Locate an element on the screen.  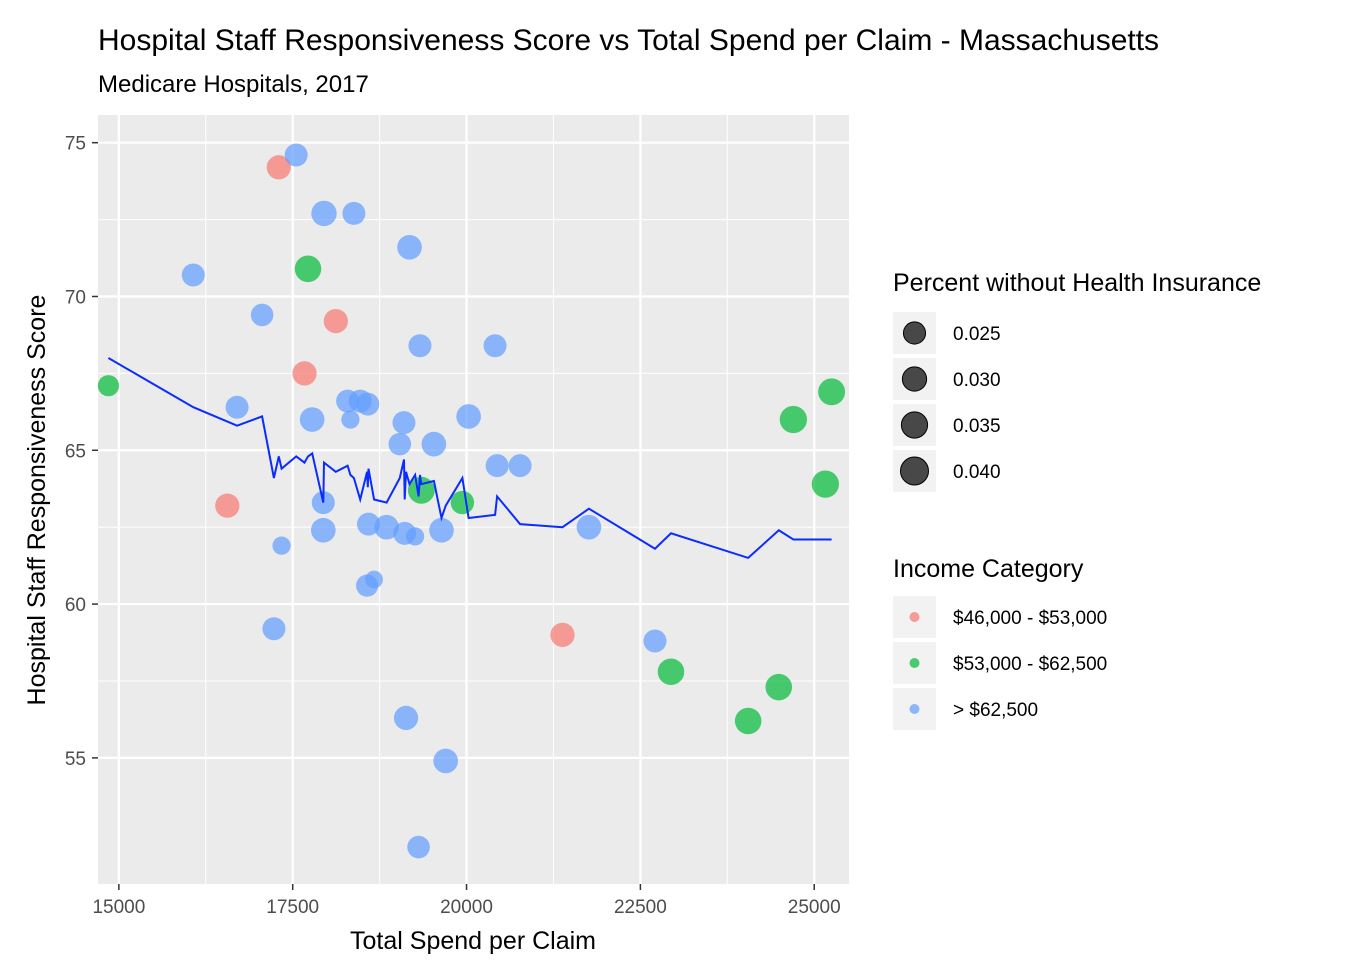
size-legend-label: 0.040 is located at coordinates (977, 472).